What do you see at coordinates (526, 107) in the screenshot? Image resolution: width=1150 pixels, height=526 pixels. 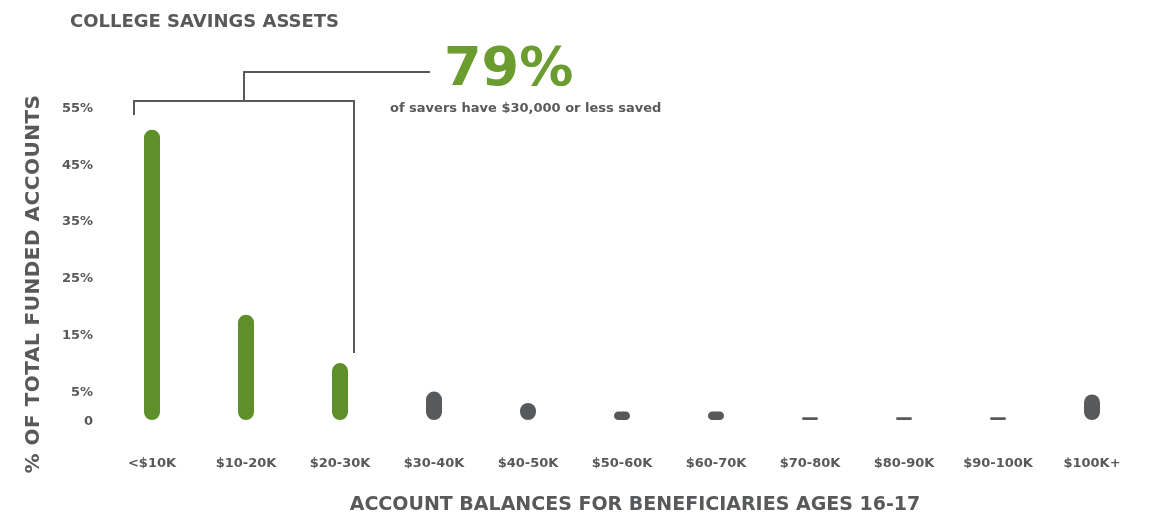 I see `annotation: of savers have $30,000 or less saved` at bounding box center [526, 107].